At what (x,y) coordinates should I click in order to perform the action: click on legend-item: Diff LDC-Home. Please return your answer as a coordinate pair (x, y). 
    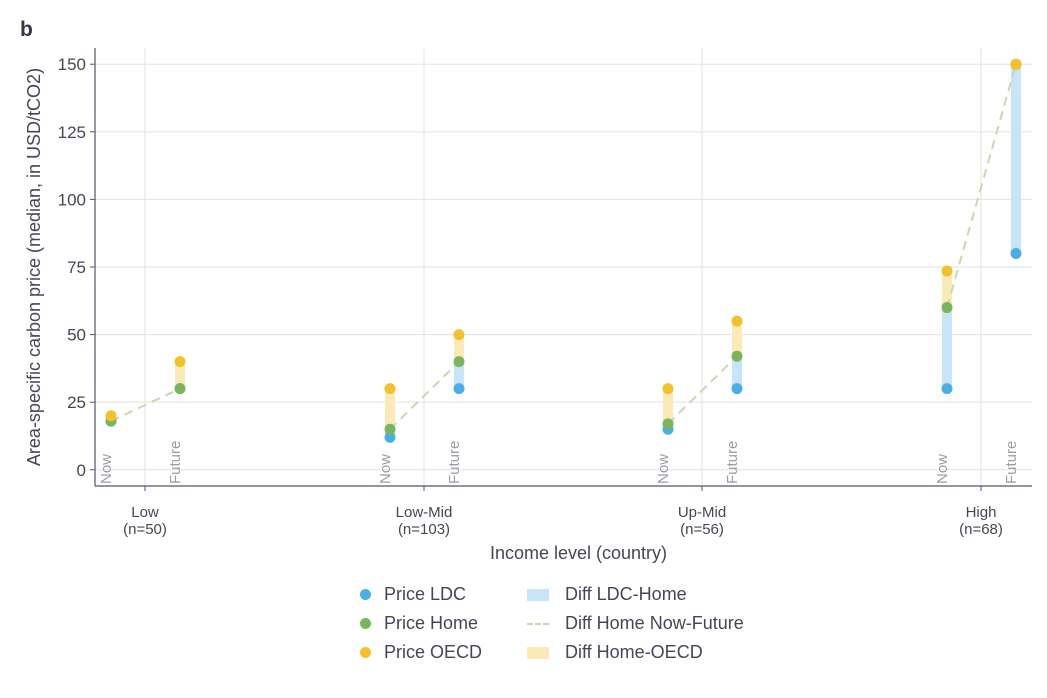
    Looking at the image, I should click on (643, 594).